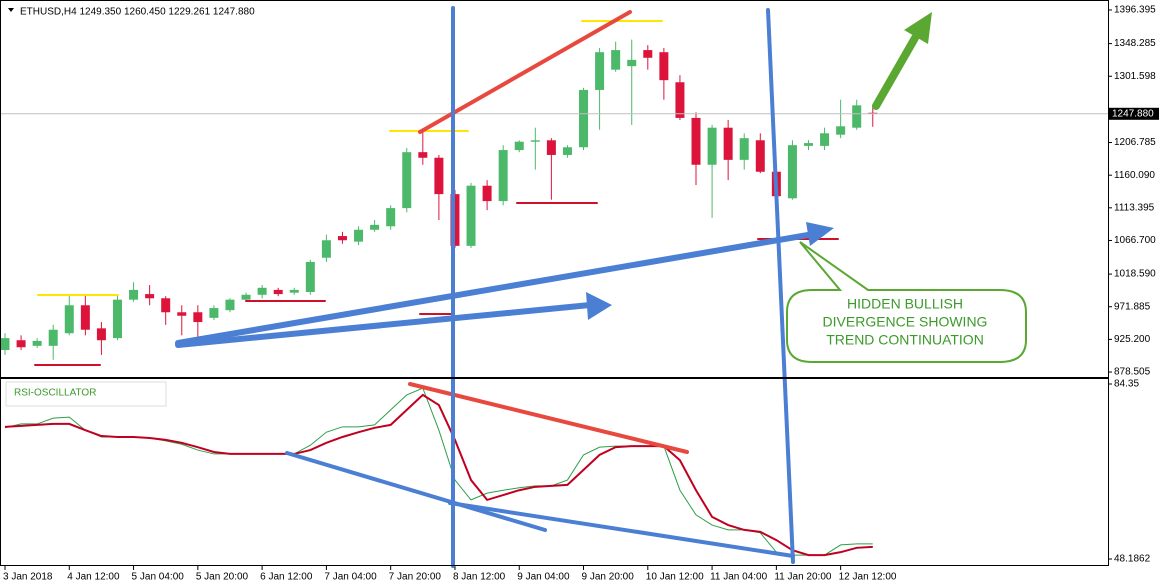  Describe the element at coordinates (1135, 43) in the screenshot. I see `y-tick-label: 1348.285` at that location.